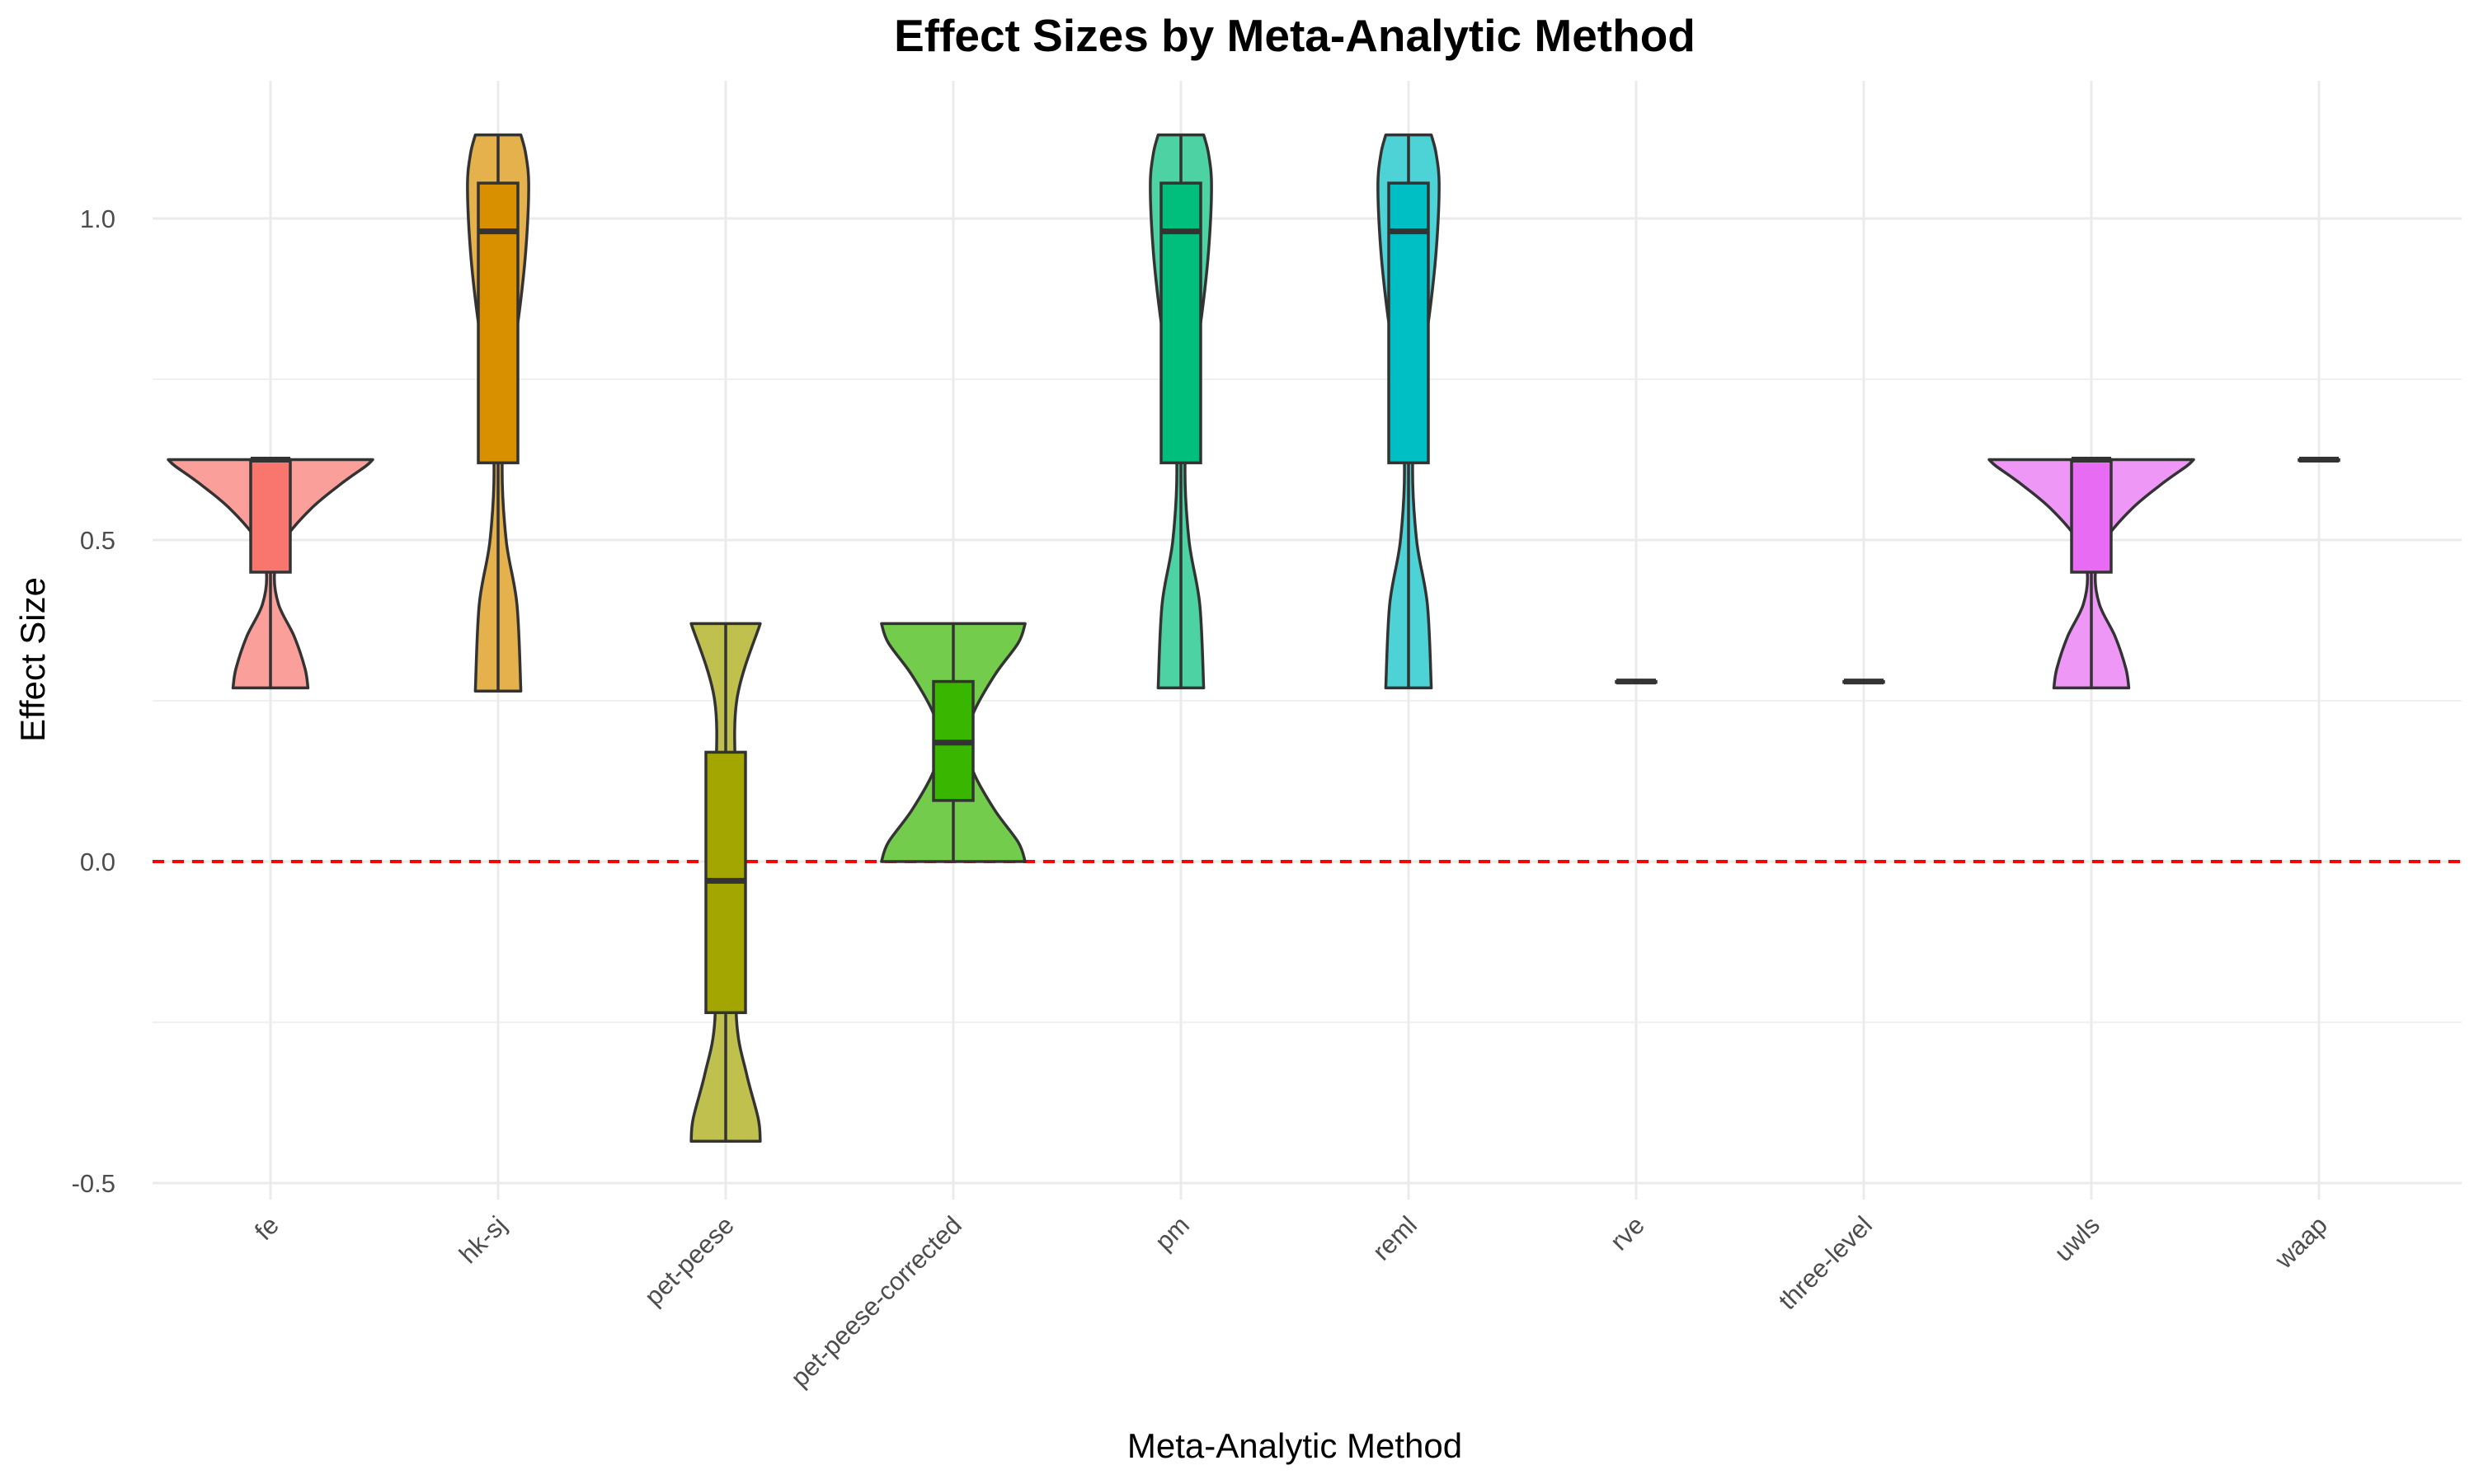  What do you see at coordinates (1180, 323) in the screenshot?
I see `box-pm` at bounding box center [1180, 323].